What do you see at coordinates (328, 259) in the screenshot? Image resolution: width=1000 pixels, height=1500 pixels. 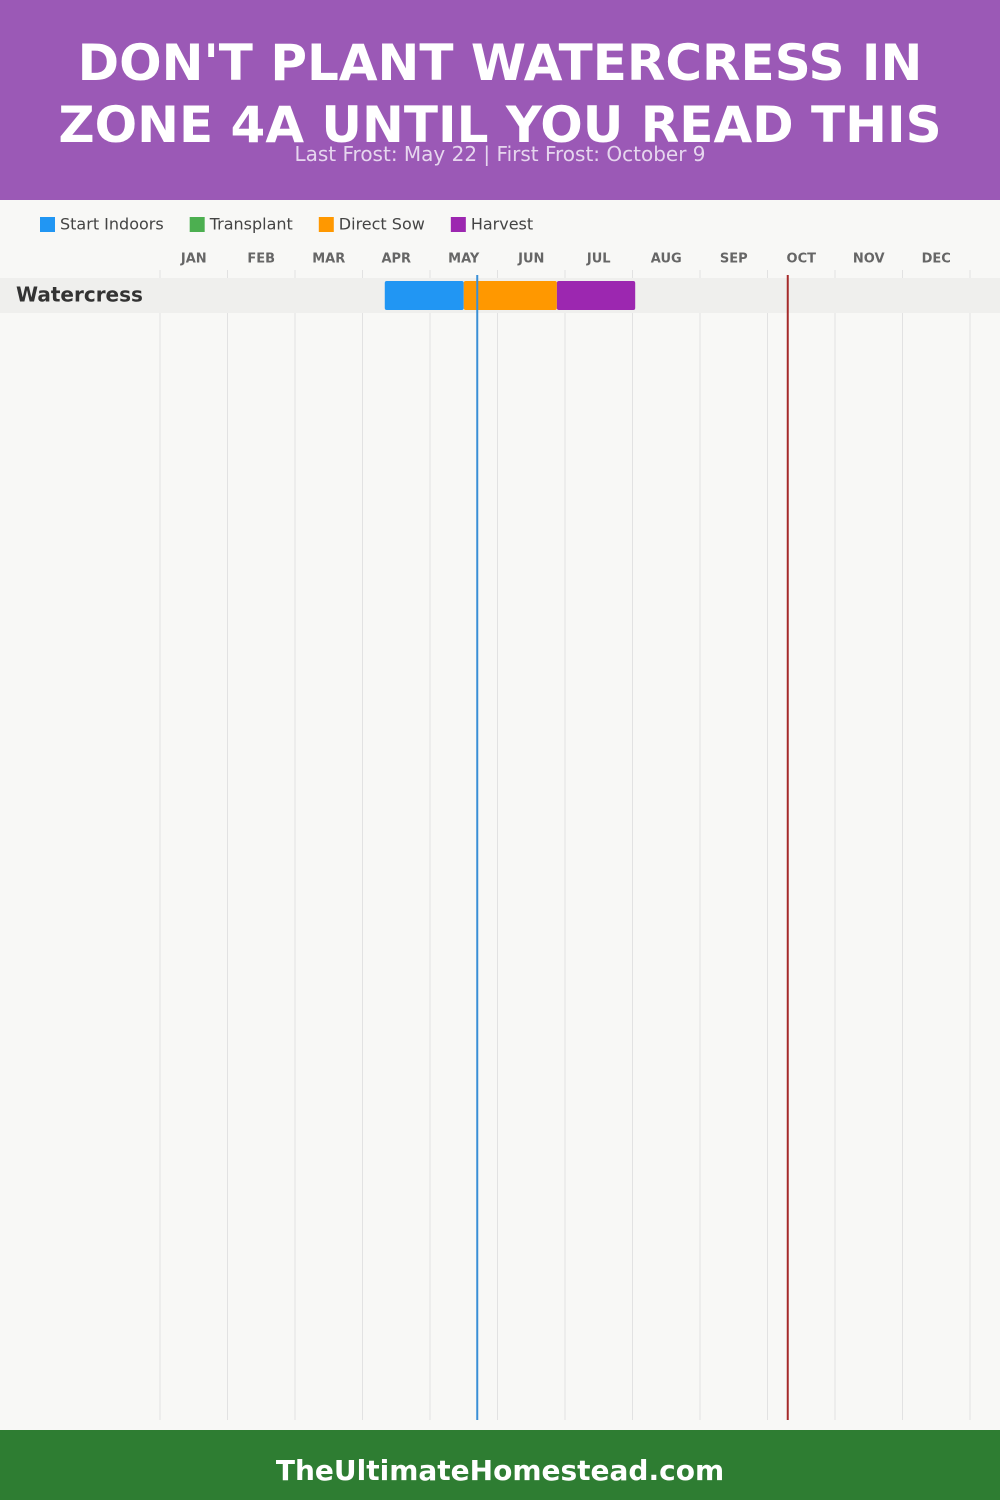 I see `month-label: MAR` at bounding box center [328, 259].